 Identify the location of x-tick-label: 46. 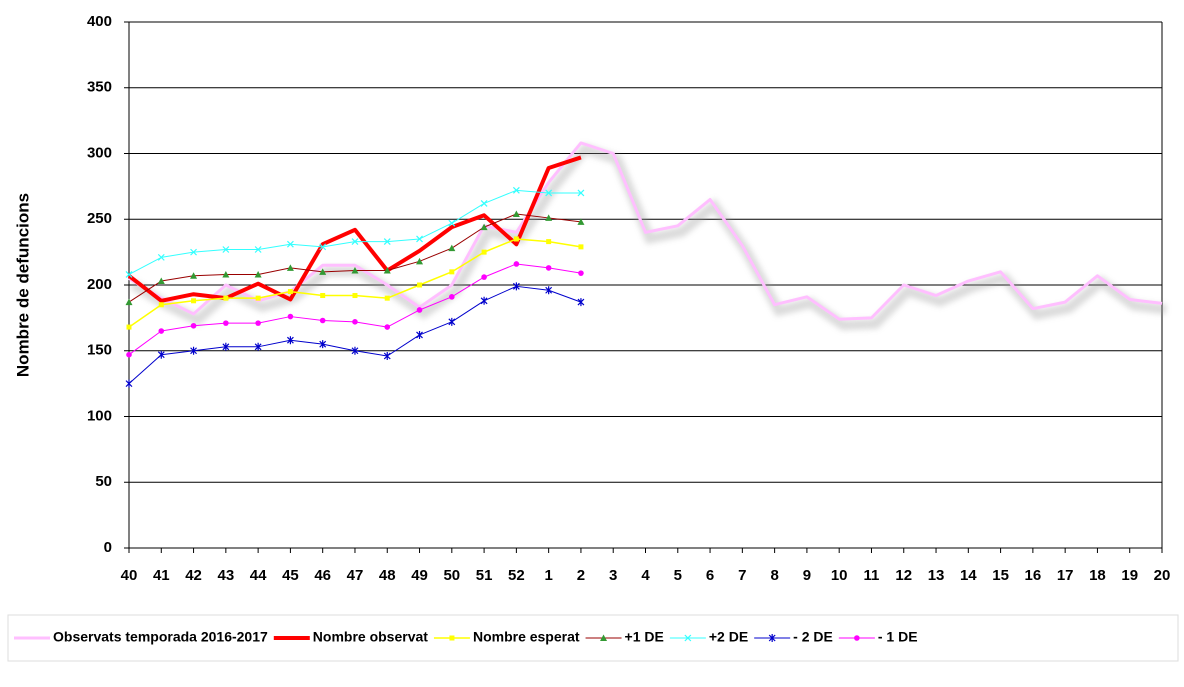
(322, 575).